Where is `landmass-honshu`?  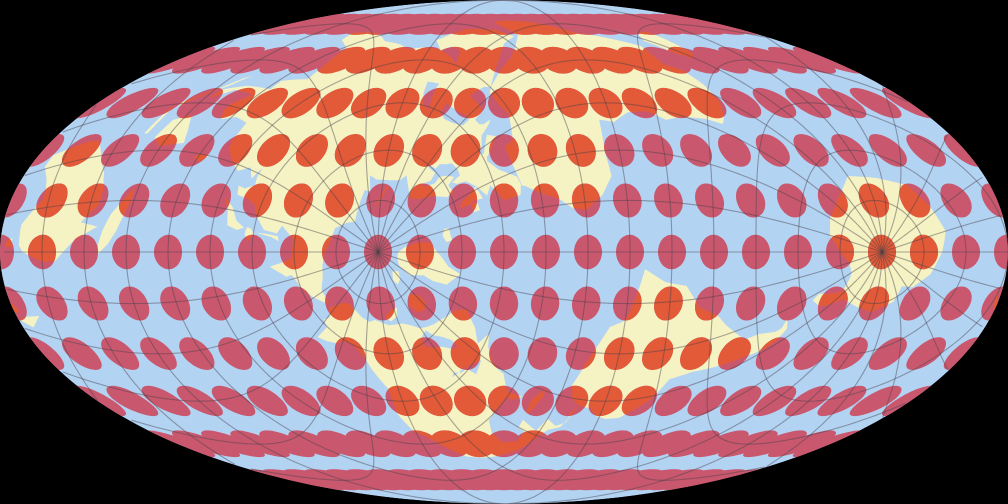
landmass-honshu is located at coordinates (234, 212).